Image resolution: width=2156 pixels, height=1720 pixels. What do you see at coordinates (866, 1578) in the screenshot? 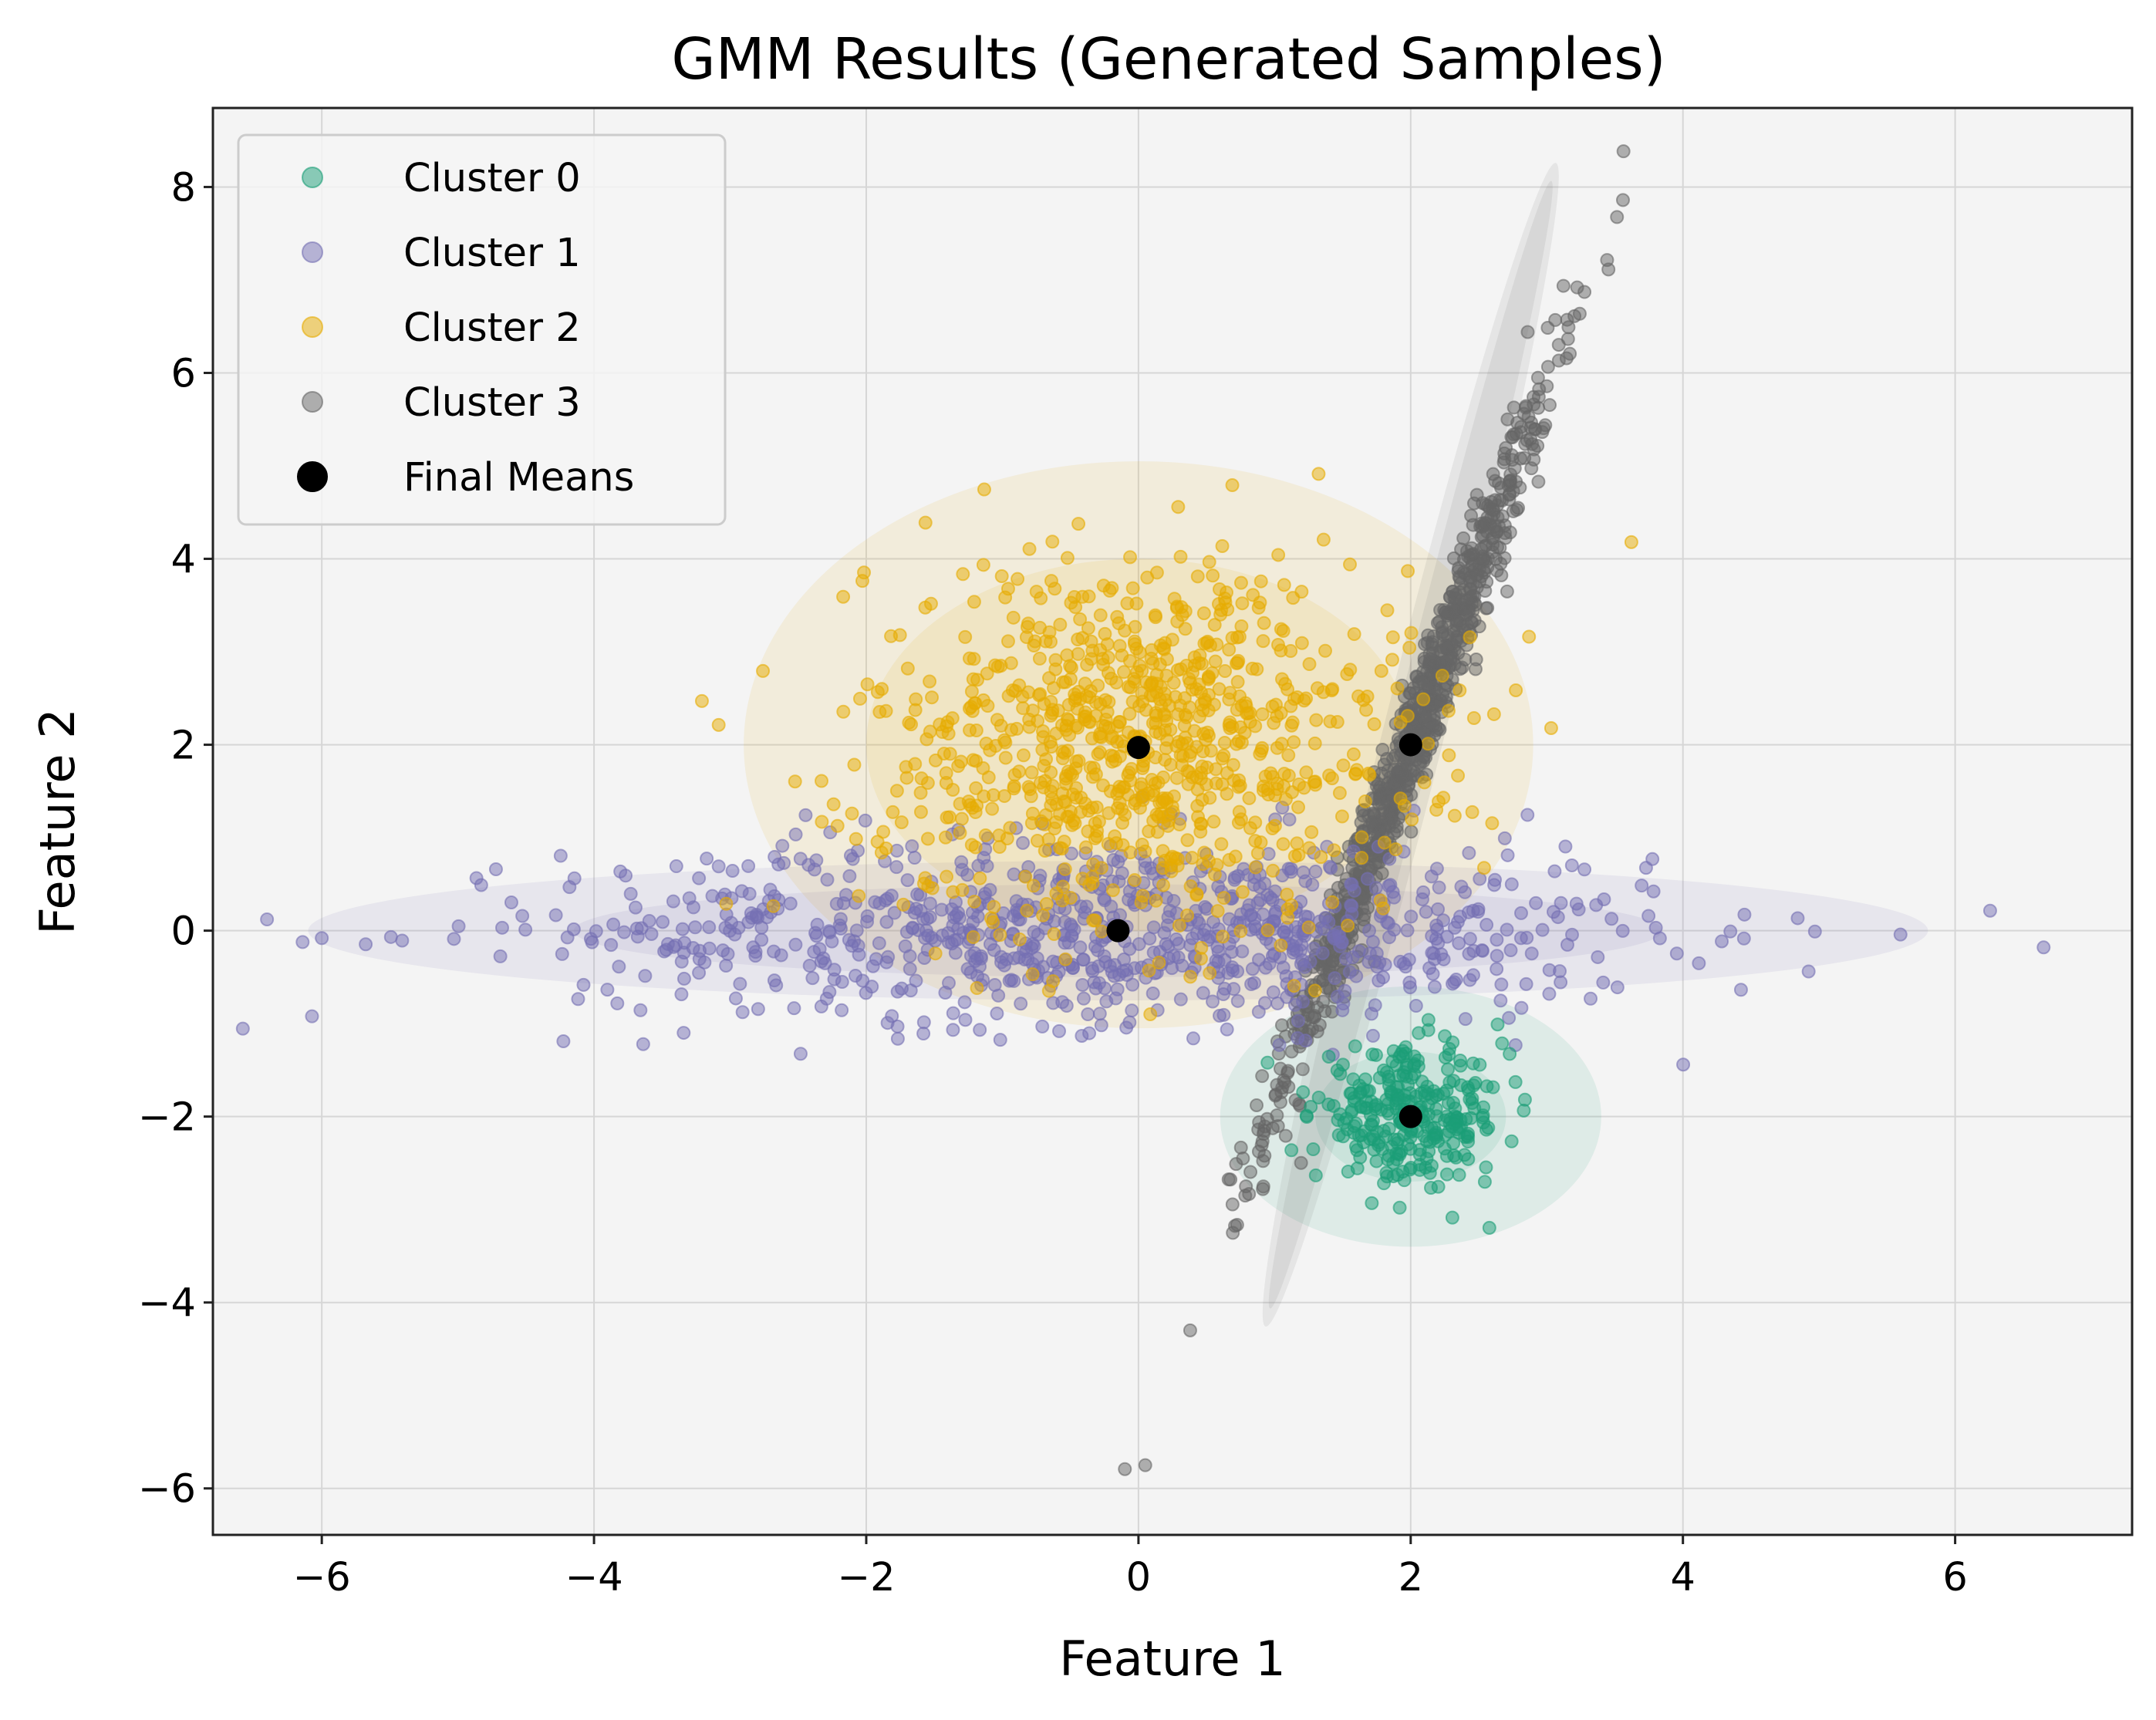
I see `x-tick-label: −2` at bounding box center [866, 1578].